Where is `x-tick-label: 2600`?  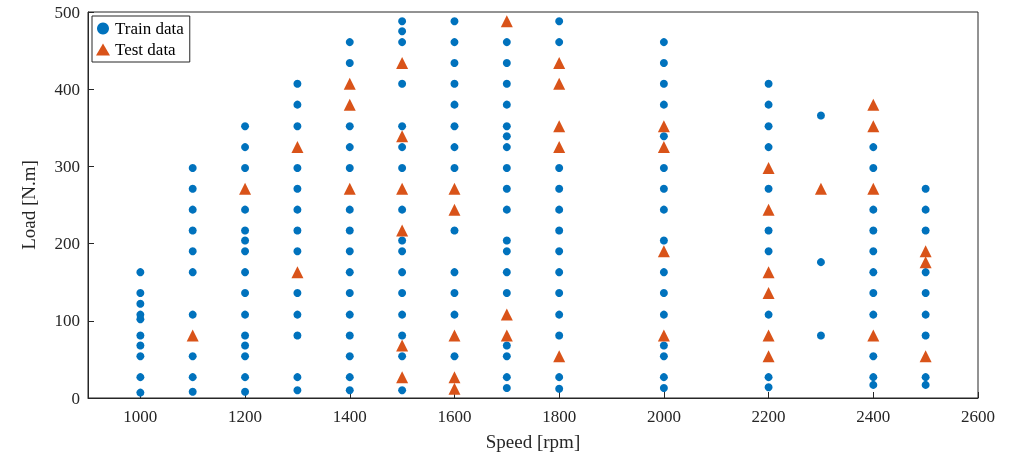 x-tick-label: 2600 is located at coordinates (978, 416).